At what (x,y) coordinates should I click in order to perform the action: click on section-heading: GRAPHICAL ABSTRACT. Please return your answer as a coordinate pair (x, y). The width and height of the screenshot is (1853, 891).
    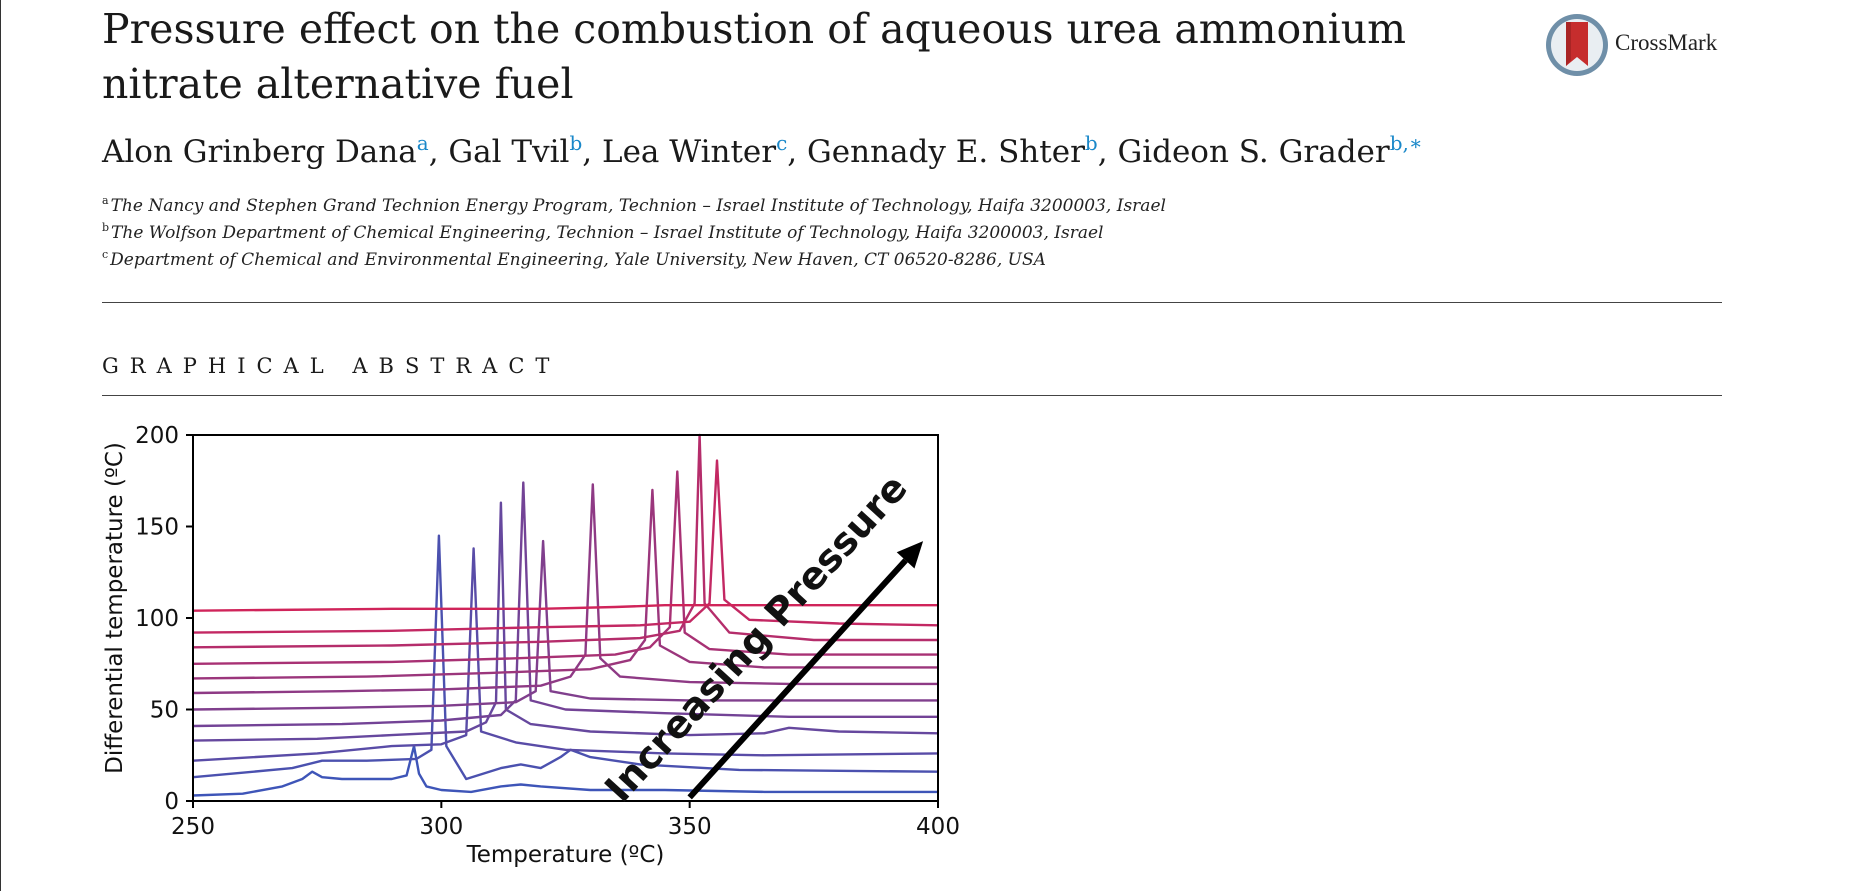
    Looking at the image, I should click on (331, 366).